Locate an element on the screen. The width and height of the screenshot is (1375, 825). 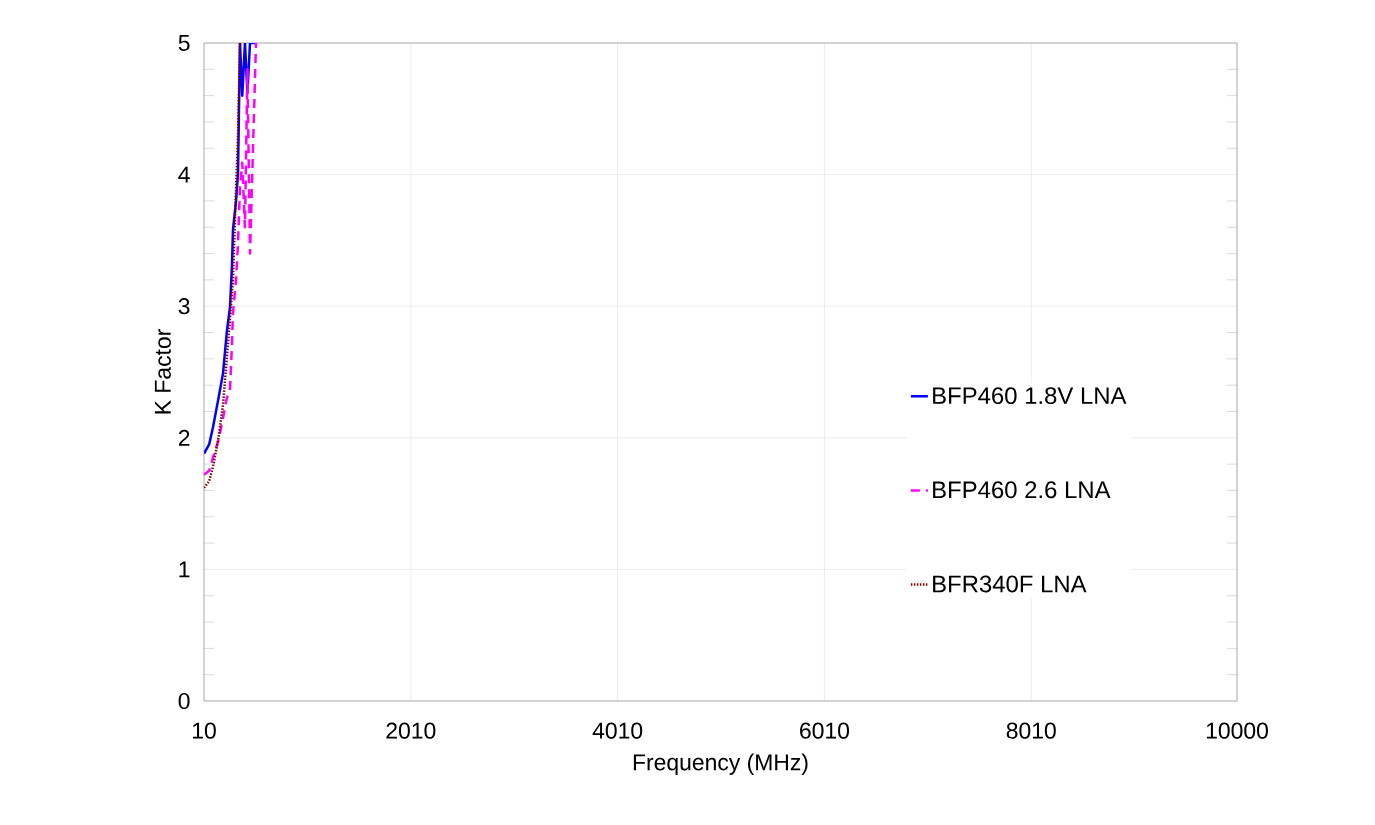
x-tick-label: 10000 is located at coordinates (1237, 730).